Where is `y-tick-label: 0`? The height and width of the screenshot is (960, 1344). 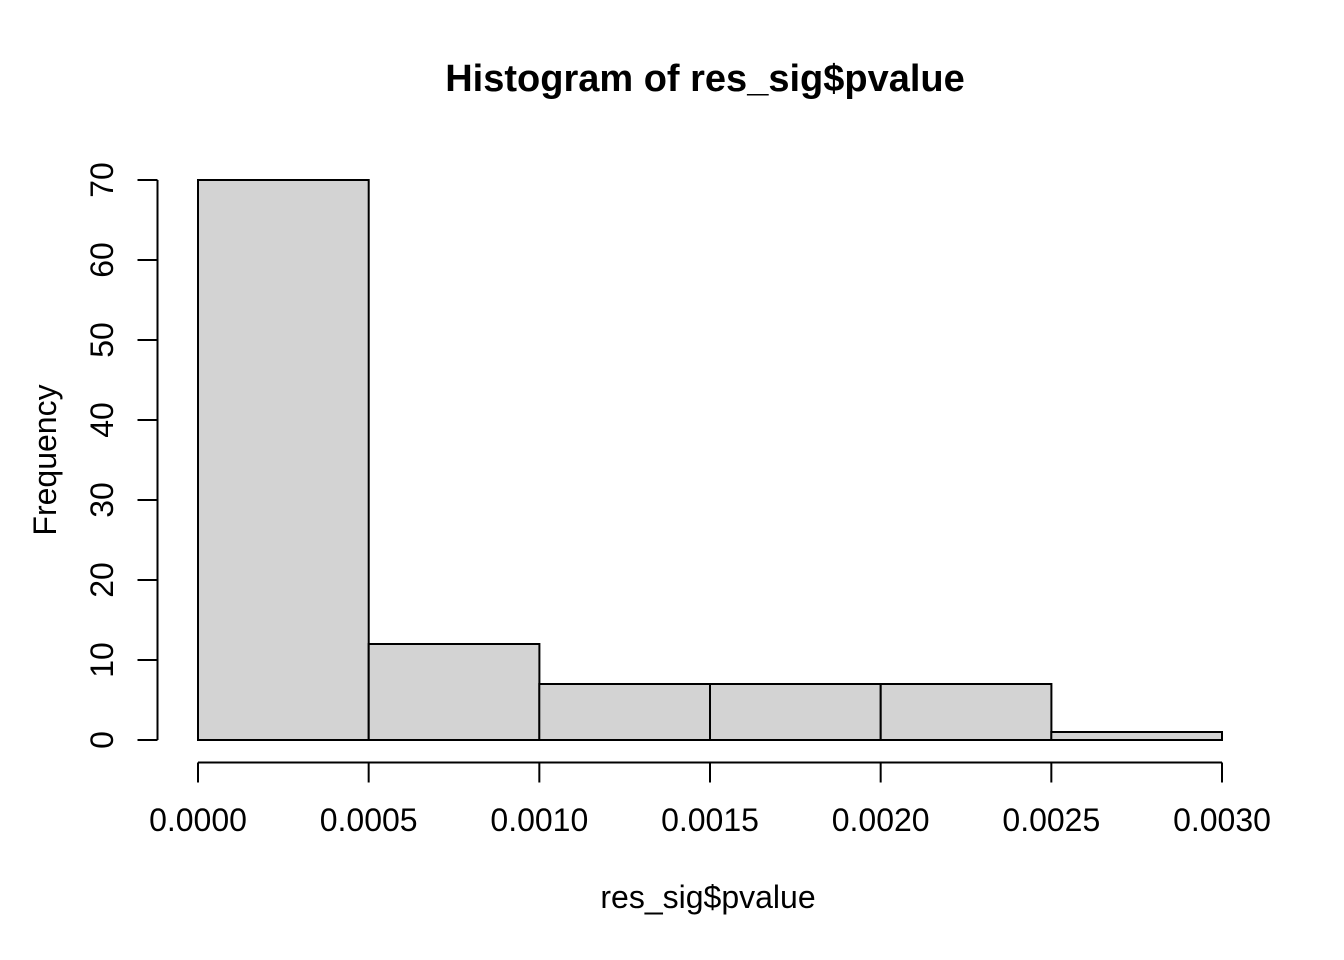
y-tick-label: 0 is located at coordinates (102, 740).